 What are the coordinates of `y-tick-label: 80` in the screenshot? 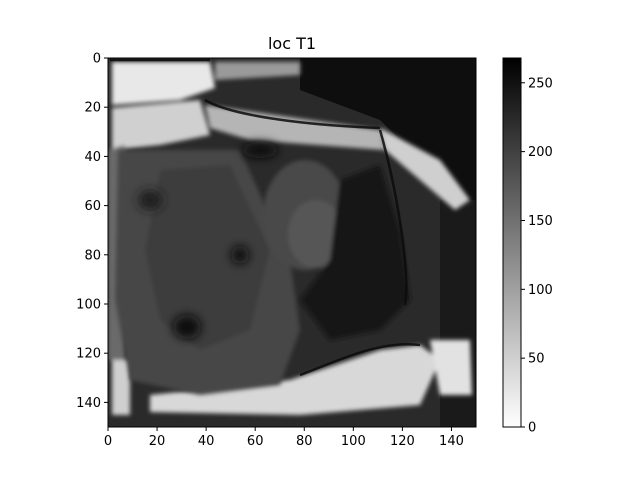 It's located at (92, 255).